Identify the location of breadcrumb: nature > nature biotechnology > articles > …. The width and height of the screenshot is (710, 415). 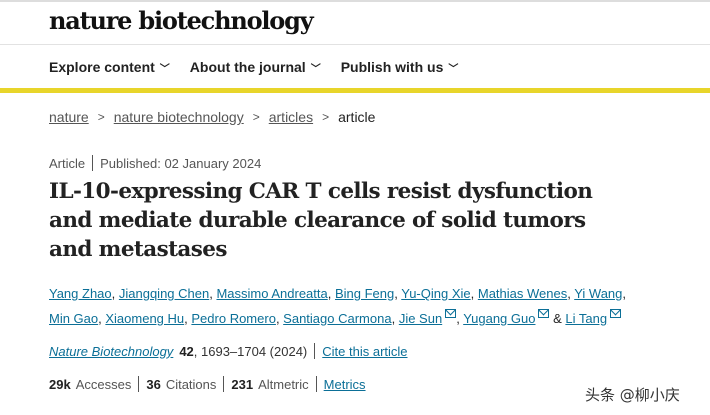
(212, 117).